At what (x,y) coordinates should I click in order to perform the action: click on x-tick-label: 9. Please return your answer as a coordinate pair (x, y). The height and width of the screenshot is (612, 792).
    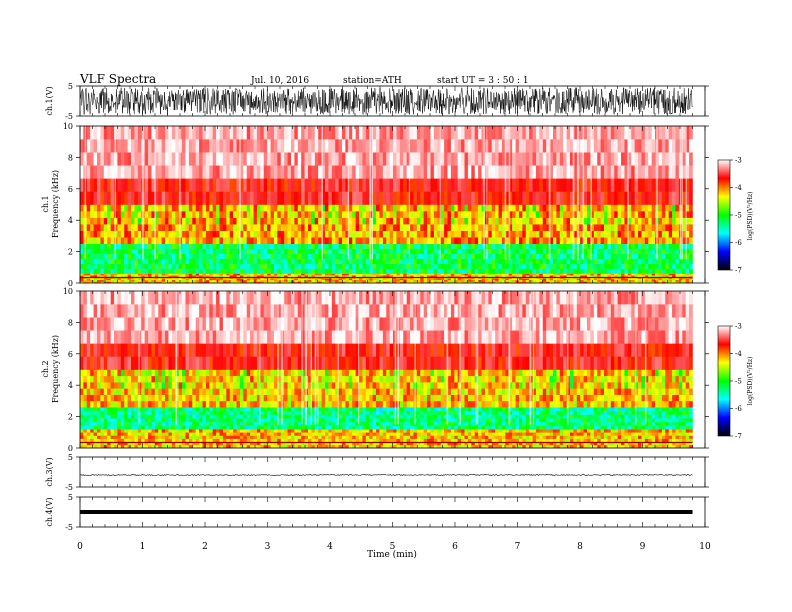
    Looking at the image, I should click on (643, 547).